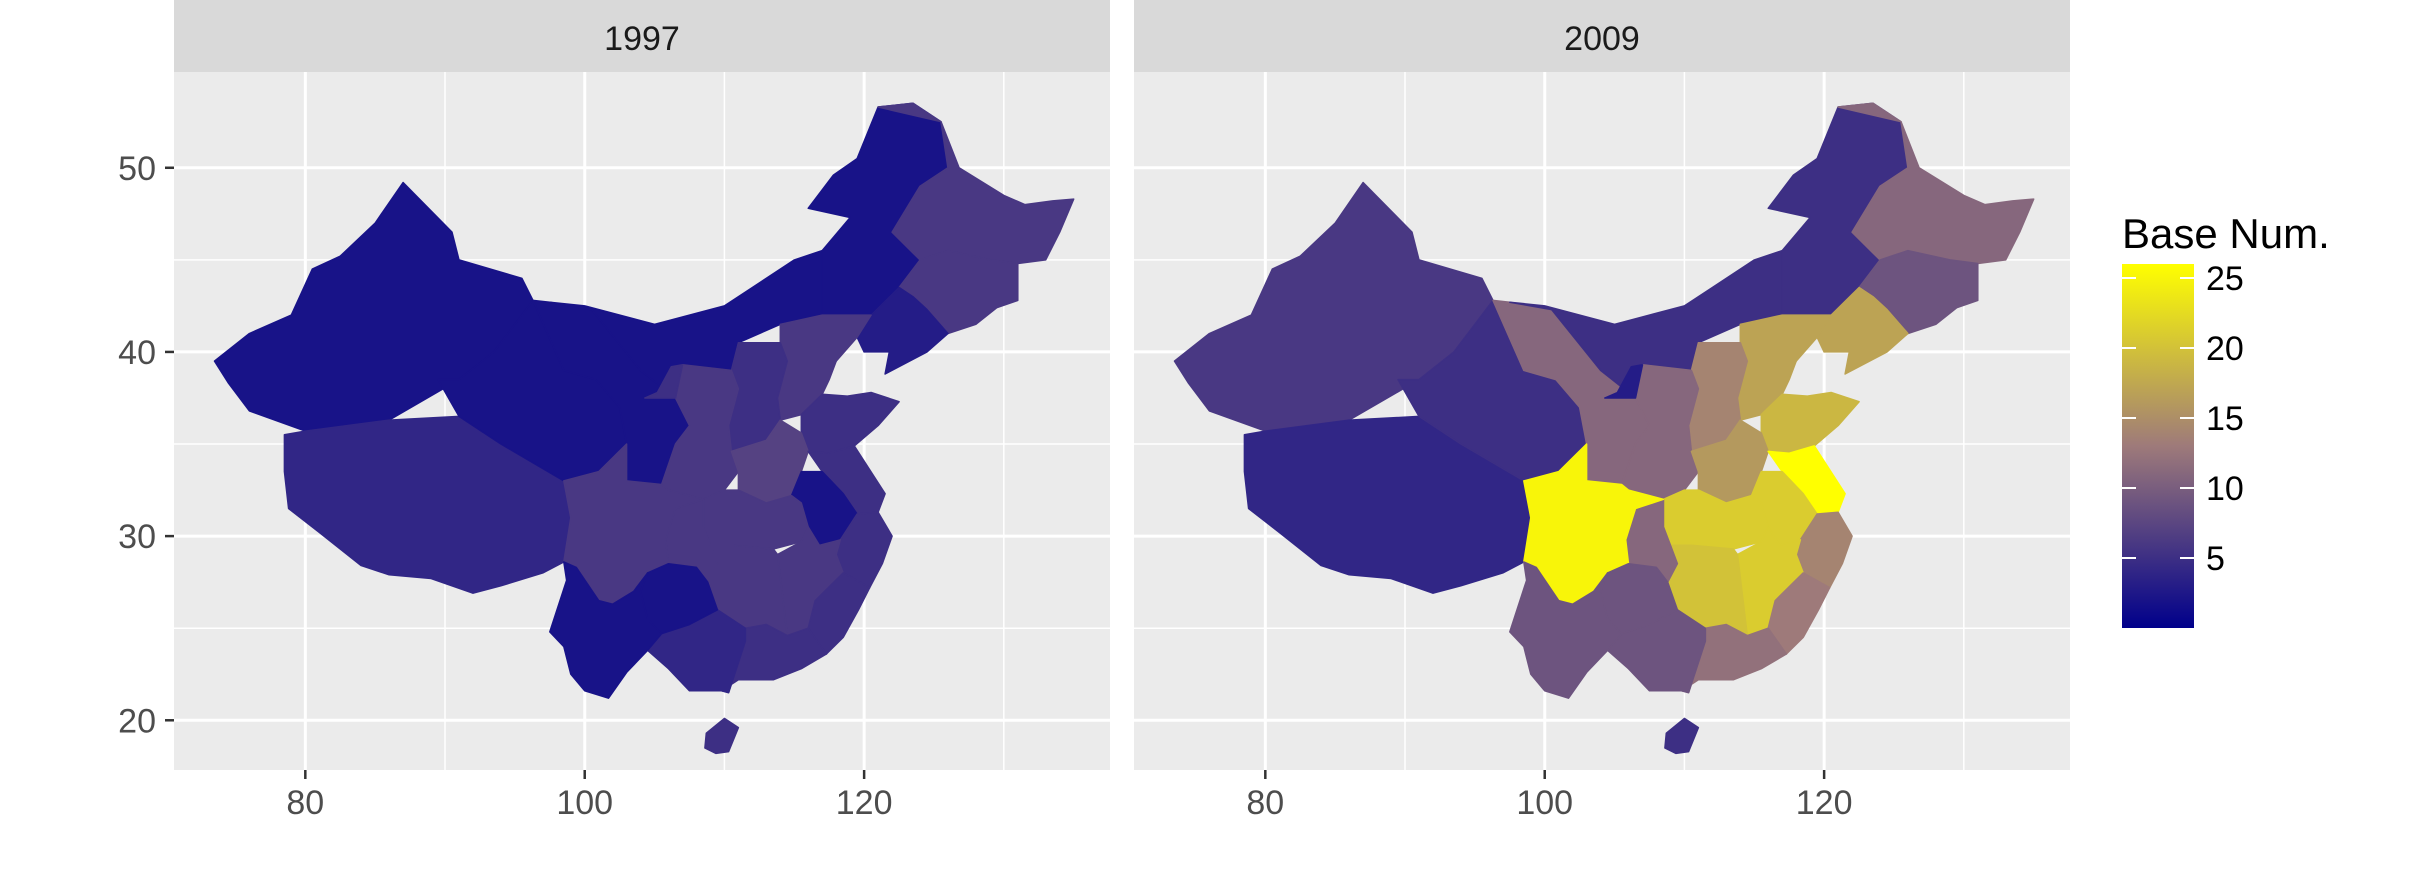  Describe the element at coordinates (2215, 559) in the screenshot. I see `legend-tick-label: 5` at that location.